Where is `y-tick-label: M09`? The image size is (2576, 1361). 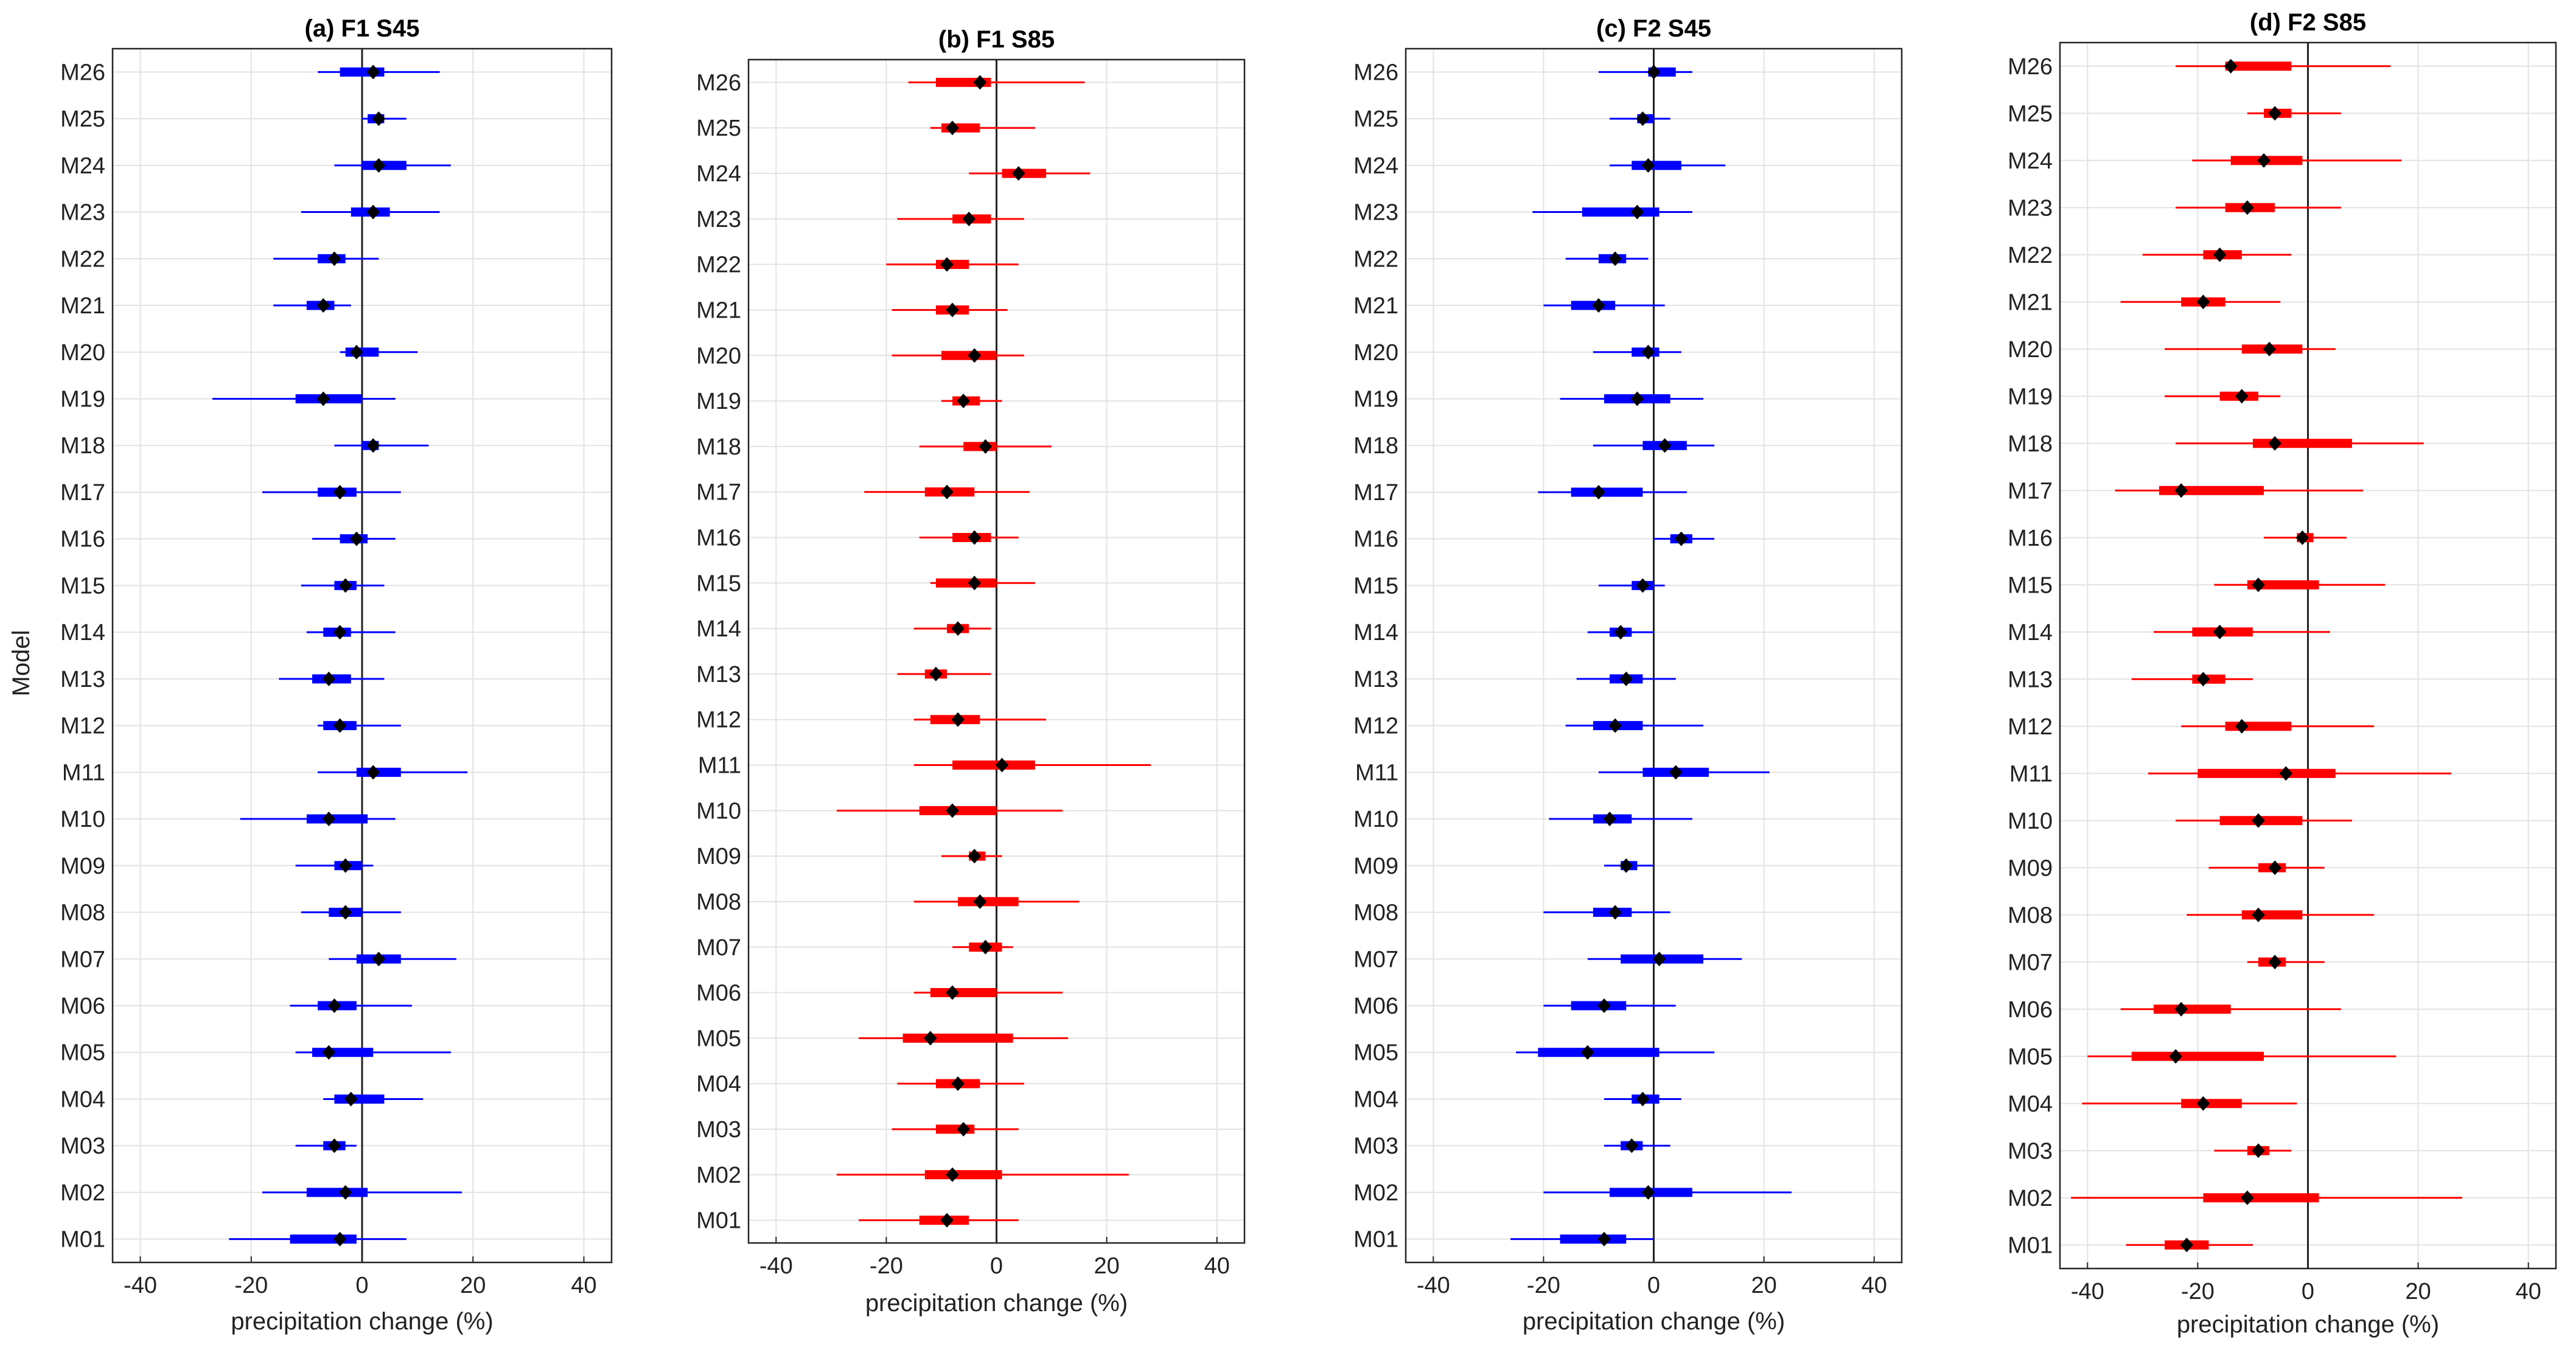
y-tick-label: M09 is located at coordinates (718, 856).